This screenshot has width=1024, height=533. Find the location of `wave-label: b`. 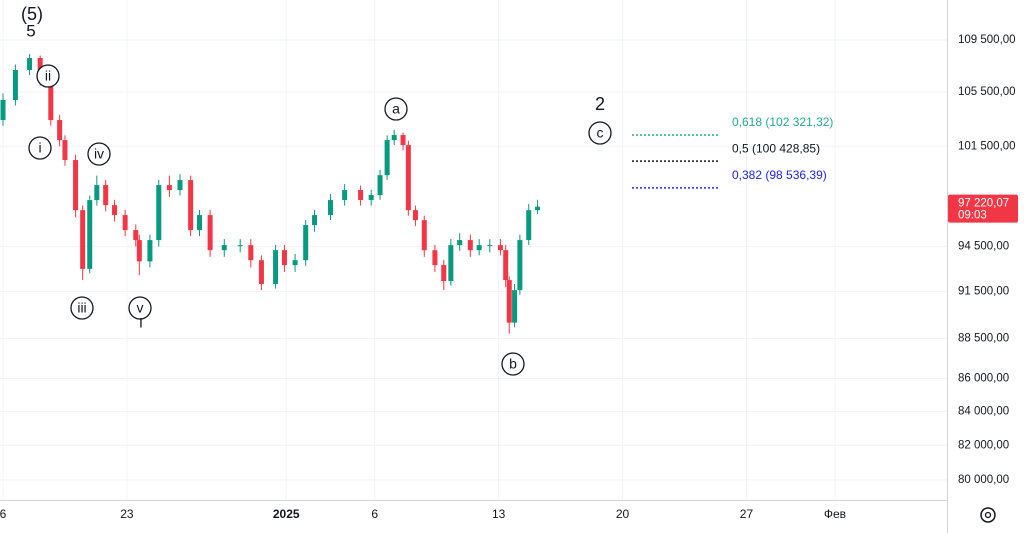

wave-label: b is located at coordinates (513, 364).